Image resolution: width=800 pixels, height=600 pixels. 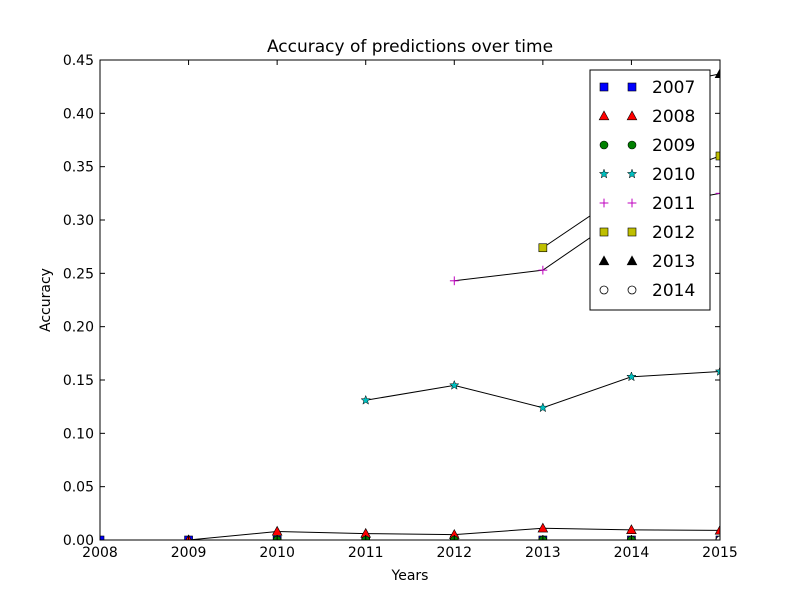 I want to click on x-tick-label: 2015, so click(x=720, y=553).